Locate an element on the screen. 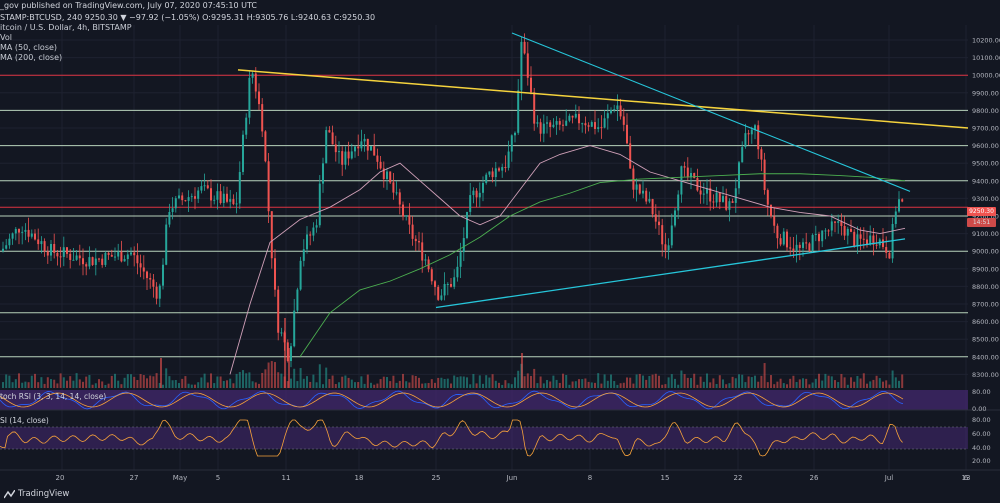 The height and width of the screenshot is (503, 1000). descending-trendline is located at coordinates (711, 112).